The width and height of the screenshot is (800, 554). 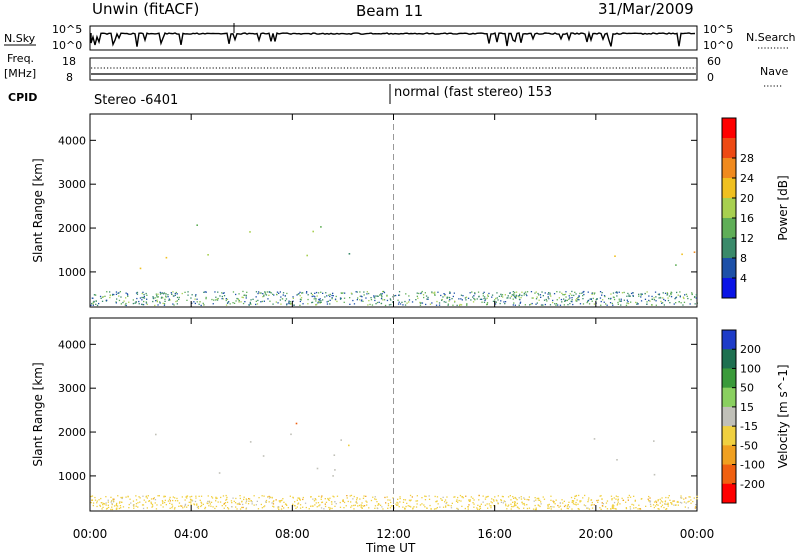 What do you see at coordinates (69, 77) in the screenshot?
I see `freq-tick-bottom: 8` at bounding box center [69, 77].